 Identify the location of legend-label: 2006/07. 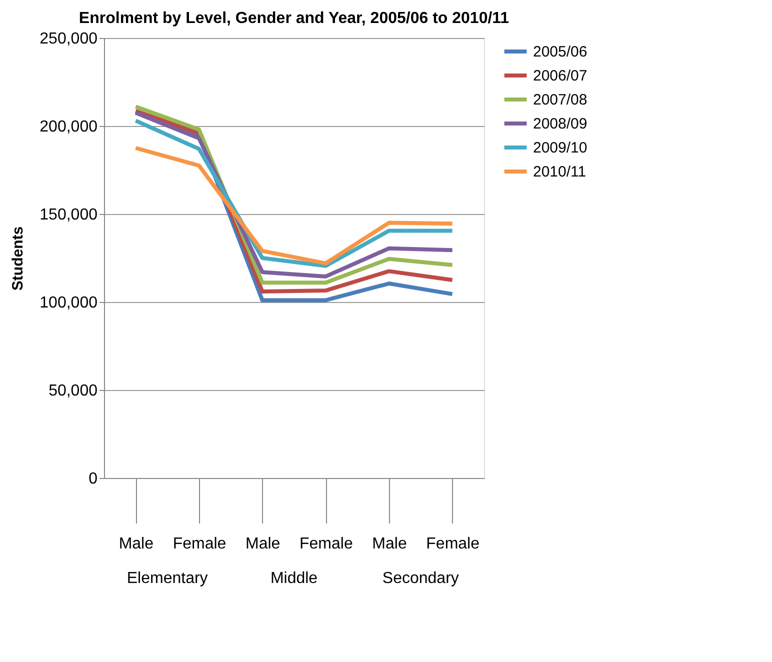
(560, 76).